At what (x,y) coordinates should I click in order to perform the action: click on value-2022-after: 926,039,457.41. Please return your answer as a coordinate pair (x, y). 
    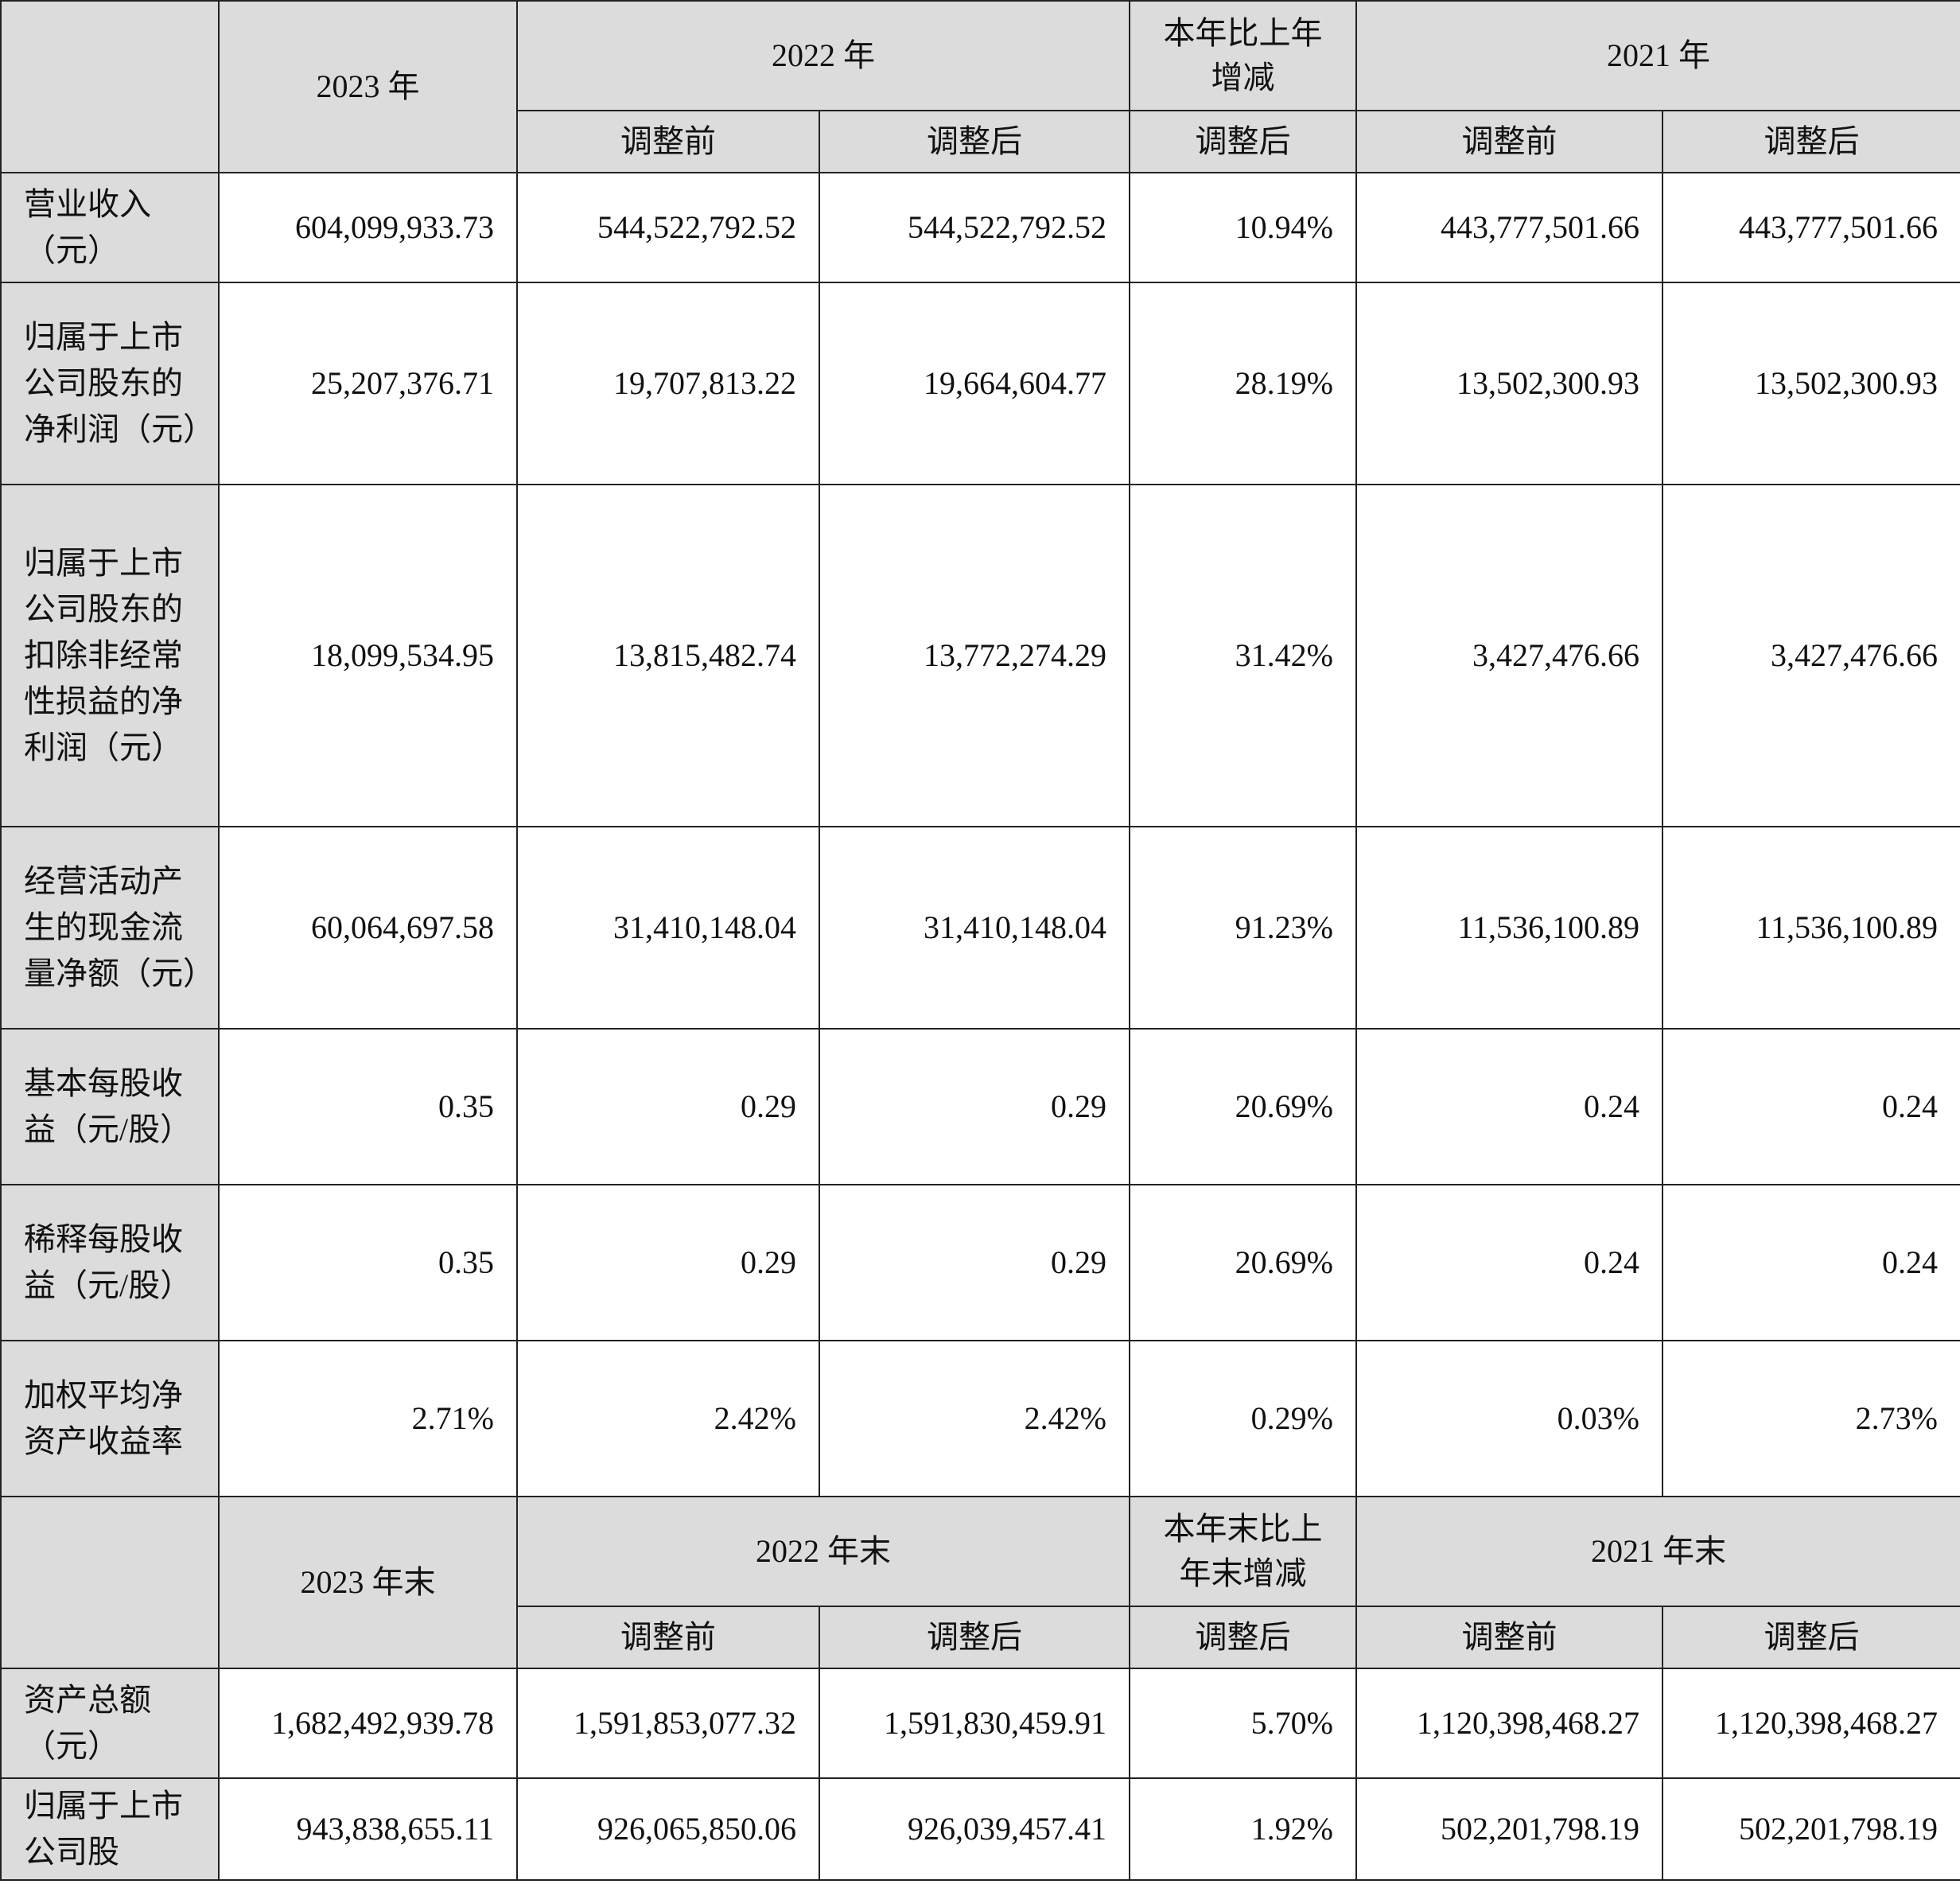
    Looking at the image, I should click on (974, 1829).